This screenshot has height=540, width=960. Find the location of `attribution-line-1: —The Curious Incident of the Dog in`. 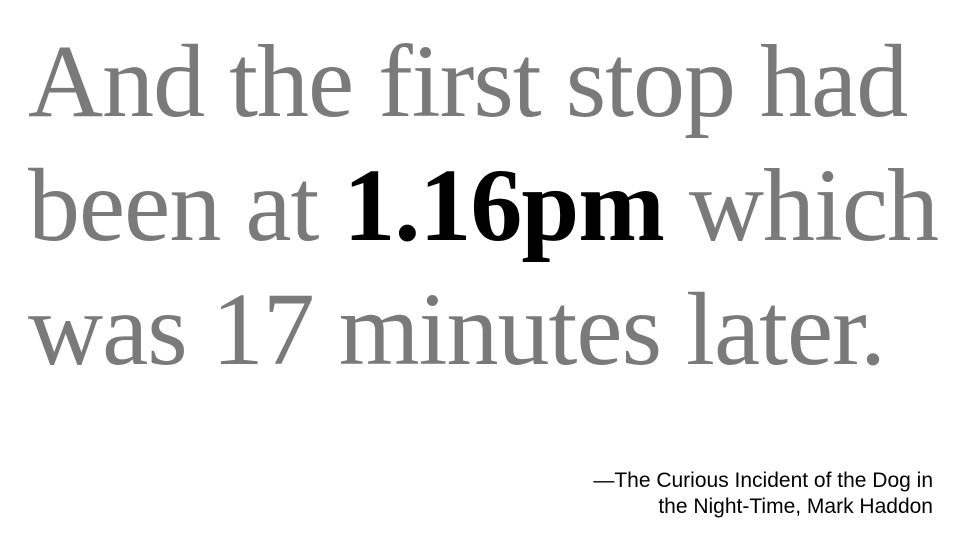

attribution-line-1: —The Curious Incident of the Dog in is located at coordinates (763, 480).